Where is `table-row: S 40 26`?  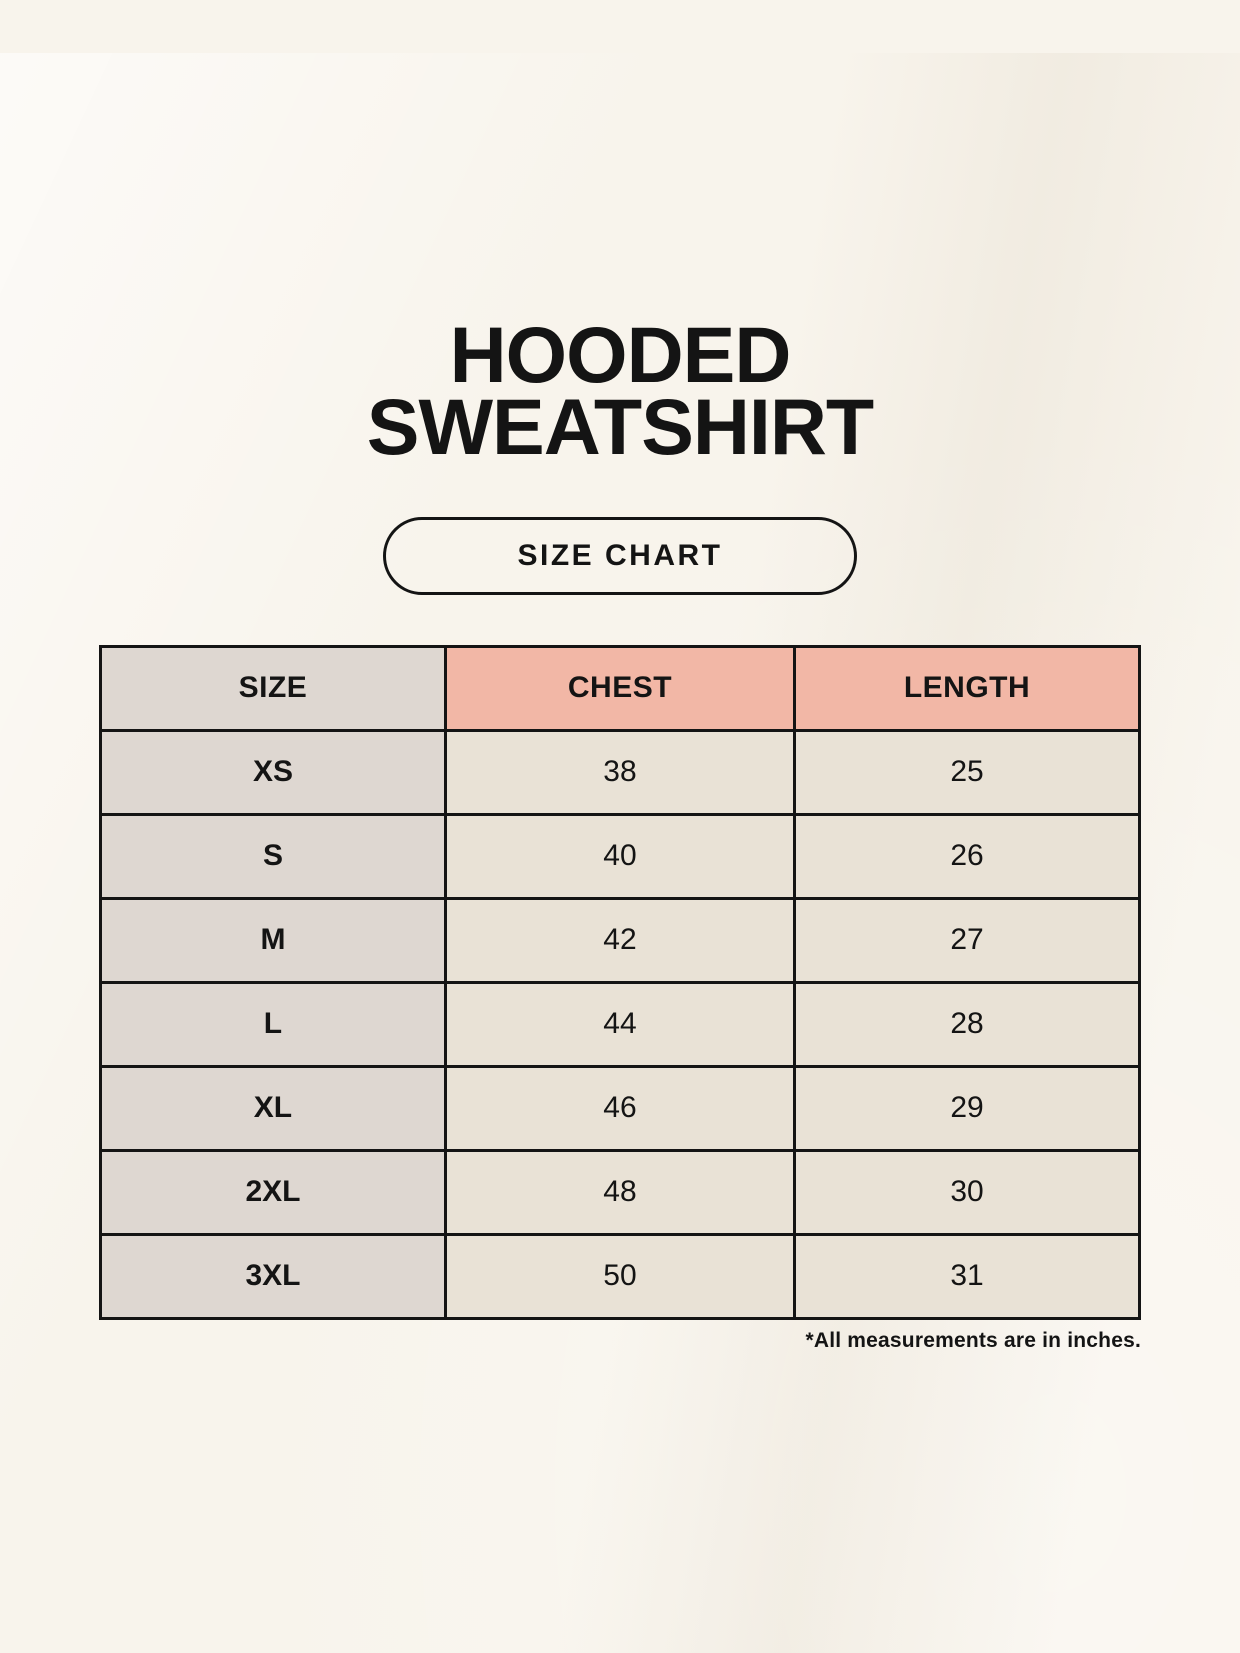
table-row: S 40 26 is located at coordinates (620, 856).